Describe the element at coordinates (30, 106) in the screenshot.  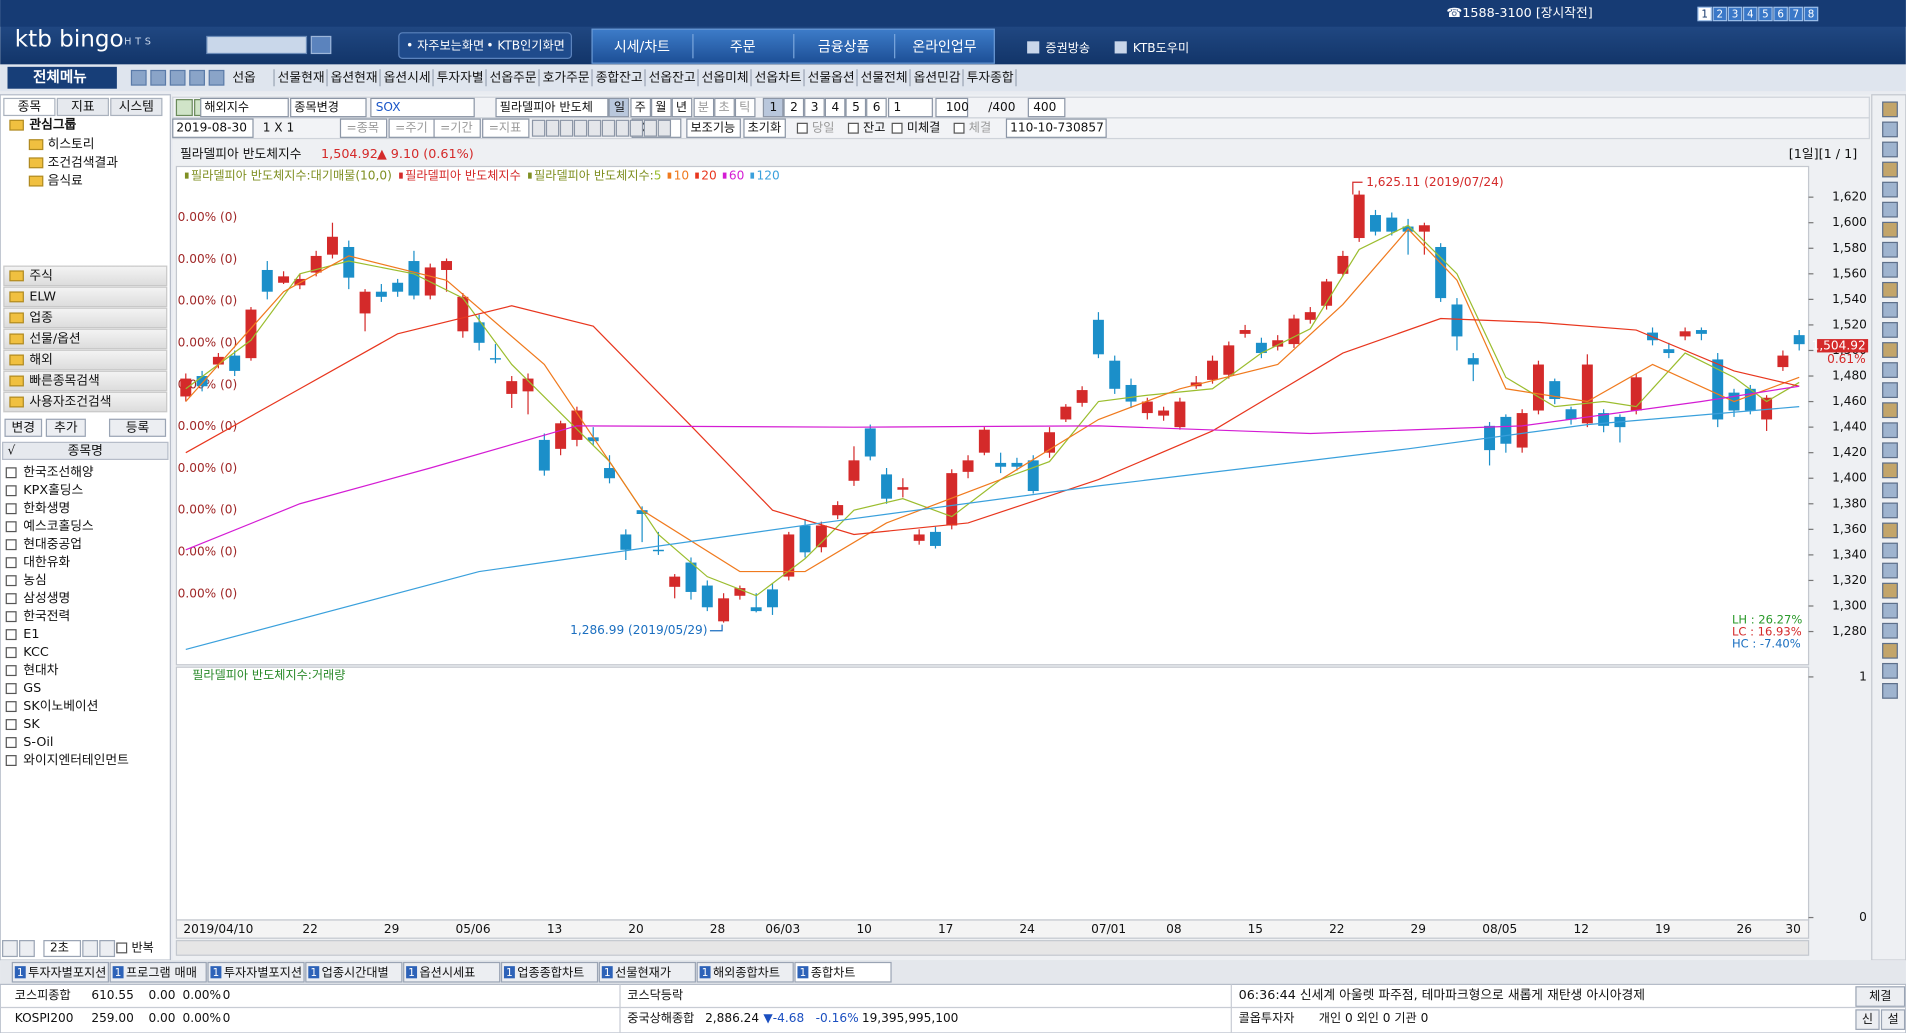
I see `left-tab-label: 종목` at that location.